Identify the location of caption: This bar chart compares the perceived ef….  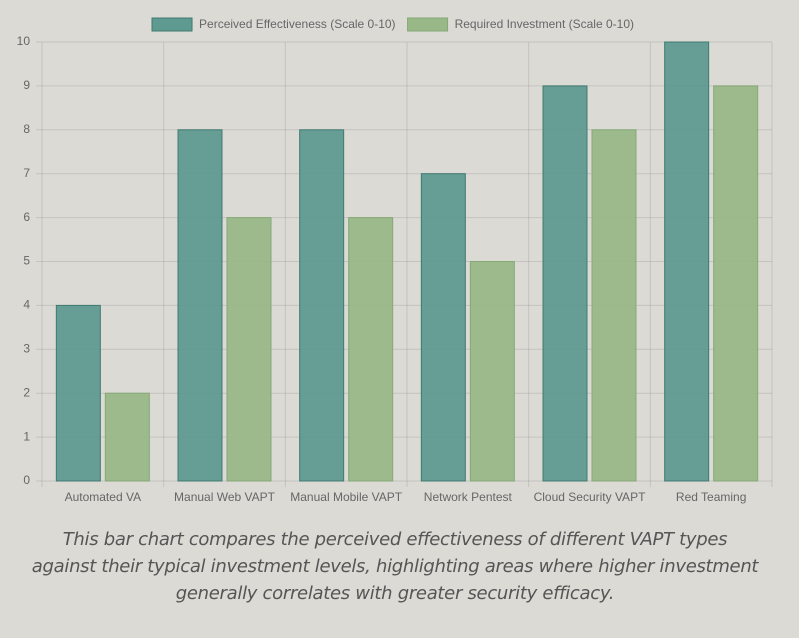
(395, 566).